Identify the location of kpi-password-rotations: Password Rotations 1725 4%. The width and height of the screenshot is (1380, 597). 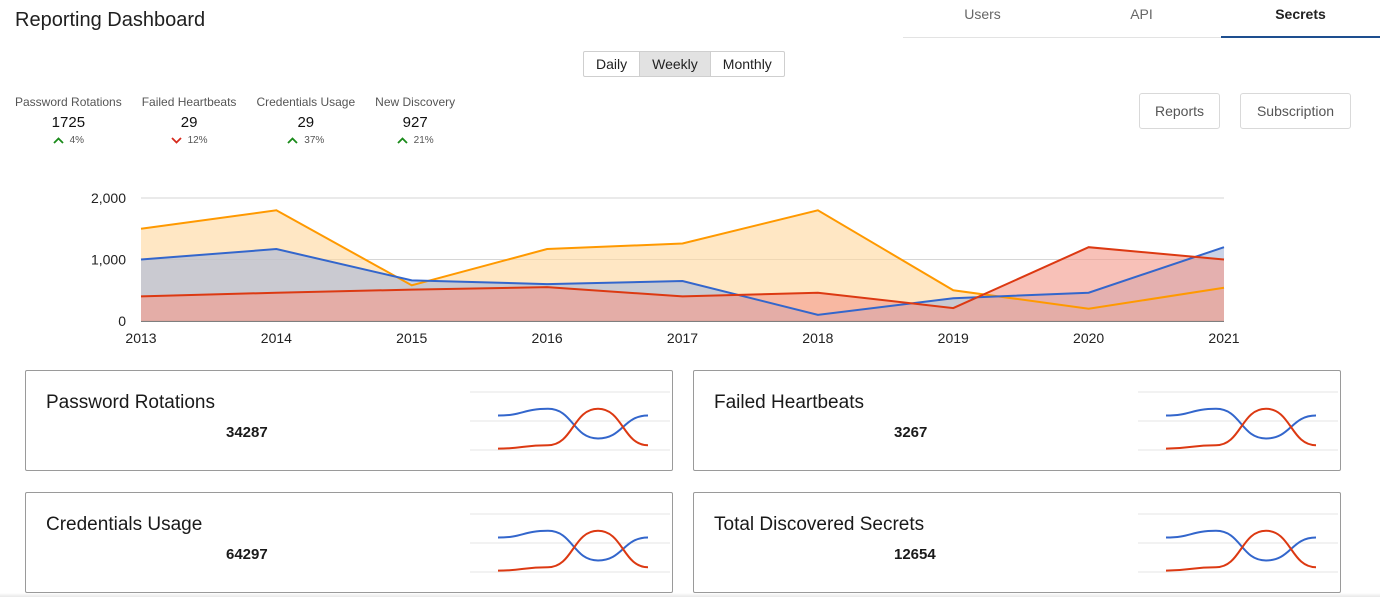
(68, 120).